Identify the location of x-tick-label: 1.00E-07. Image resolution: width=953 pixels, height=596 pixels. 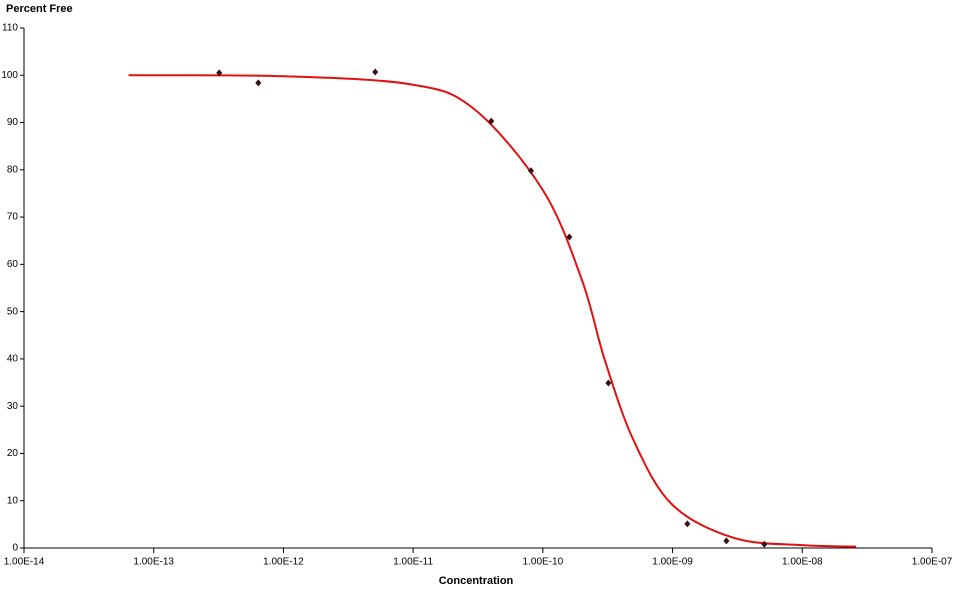
(932, 562).